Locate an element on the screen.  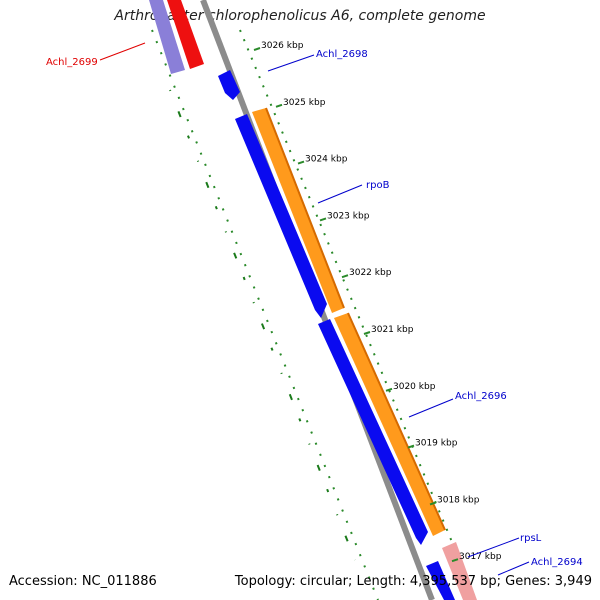
tick-label: 3025 kbp is located at coordinates (304, 103).